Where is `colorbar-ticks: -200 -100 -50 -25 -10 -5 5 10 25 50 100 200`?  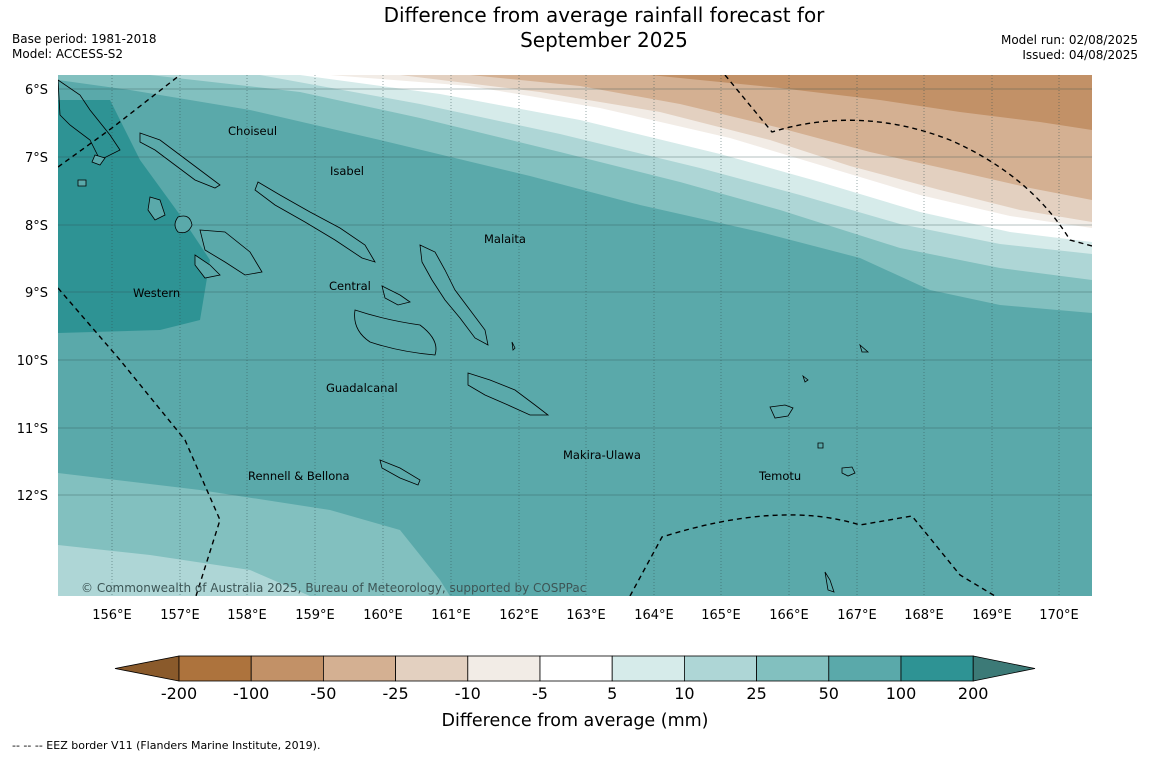
colorbar-ticks: -200 -100 -50 -25 -10 -5 5 10 25 50 100 200 is located at coordinates (575, 693).